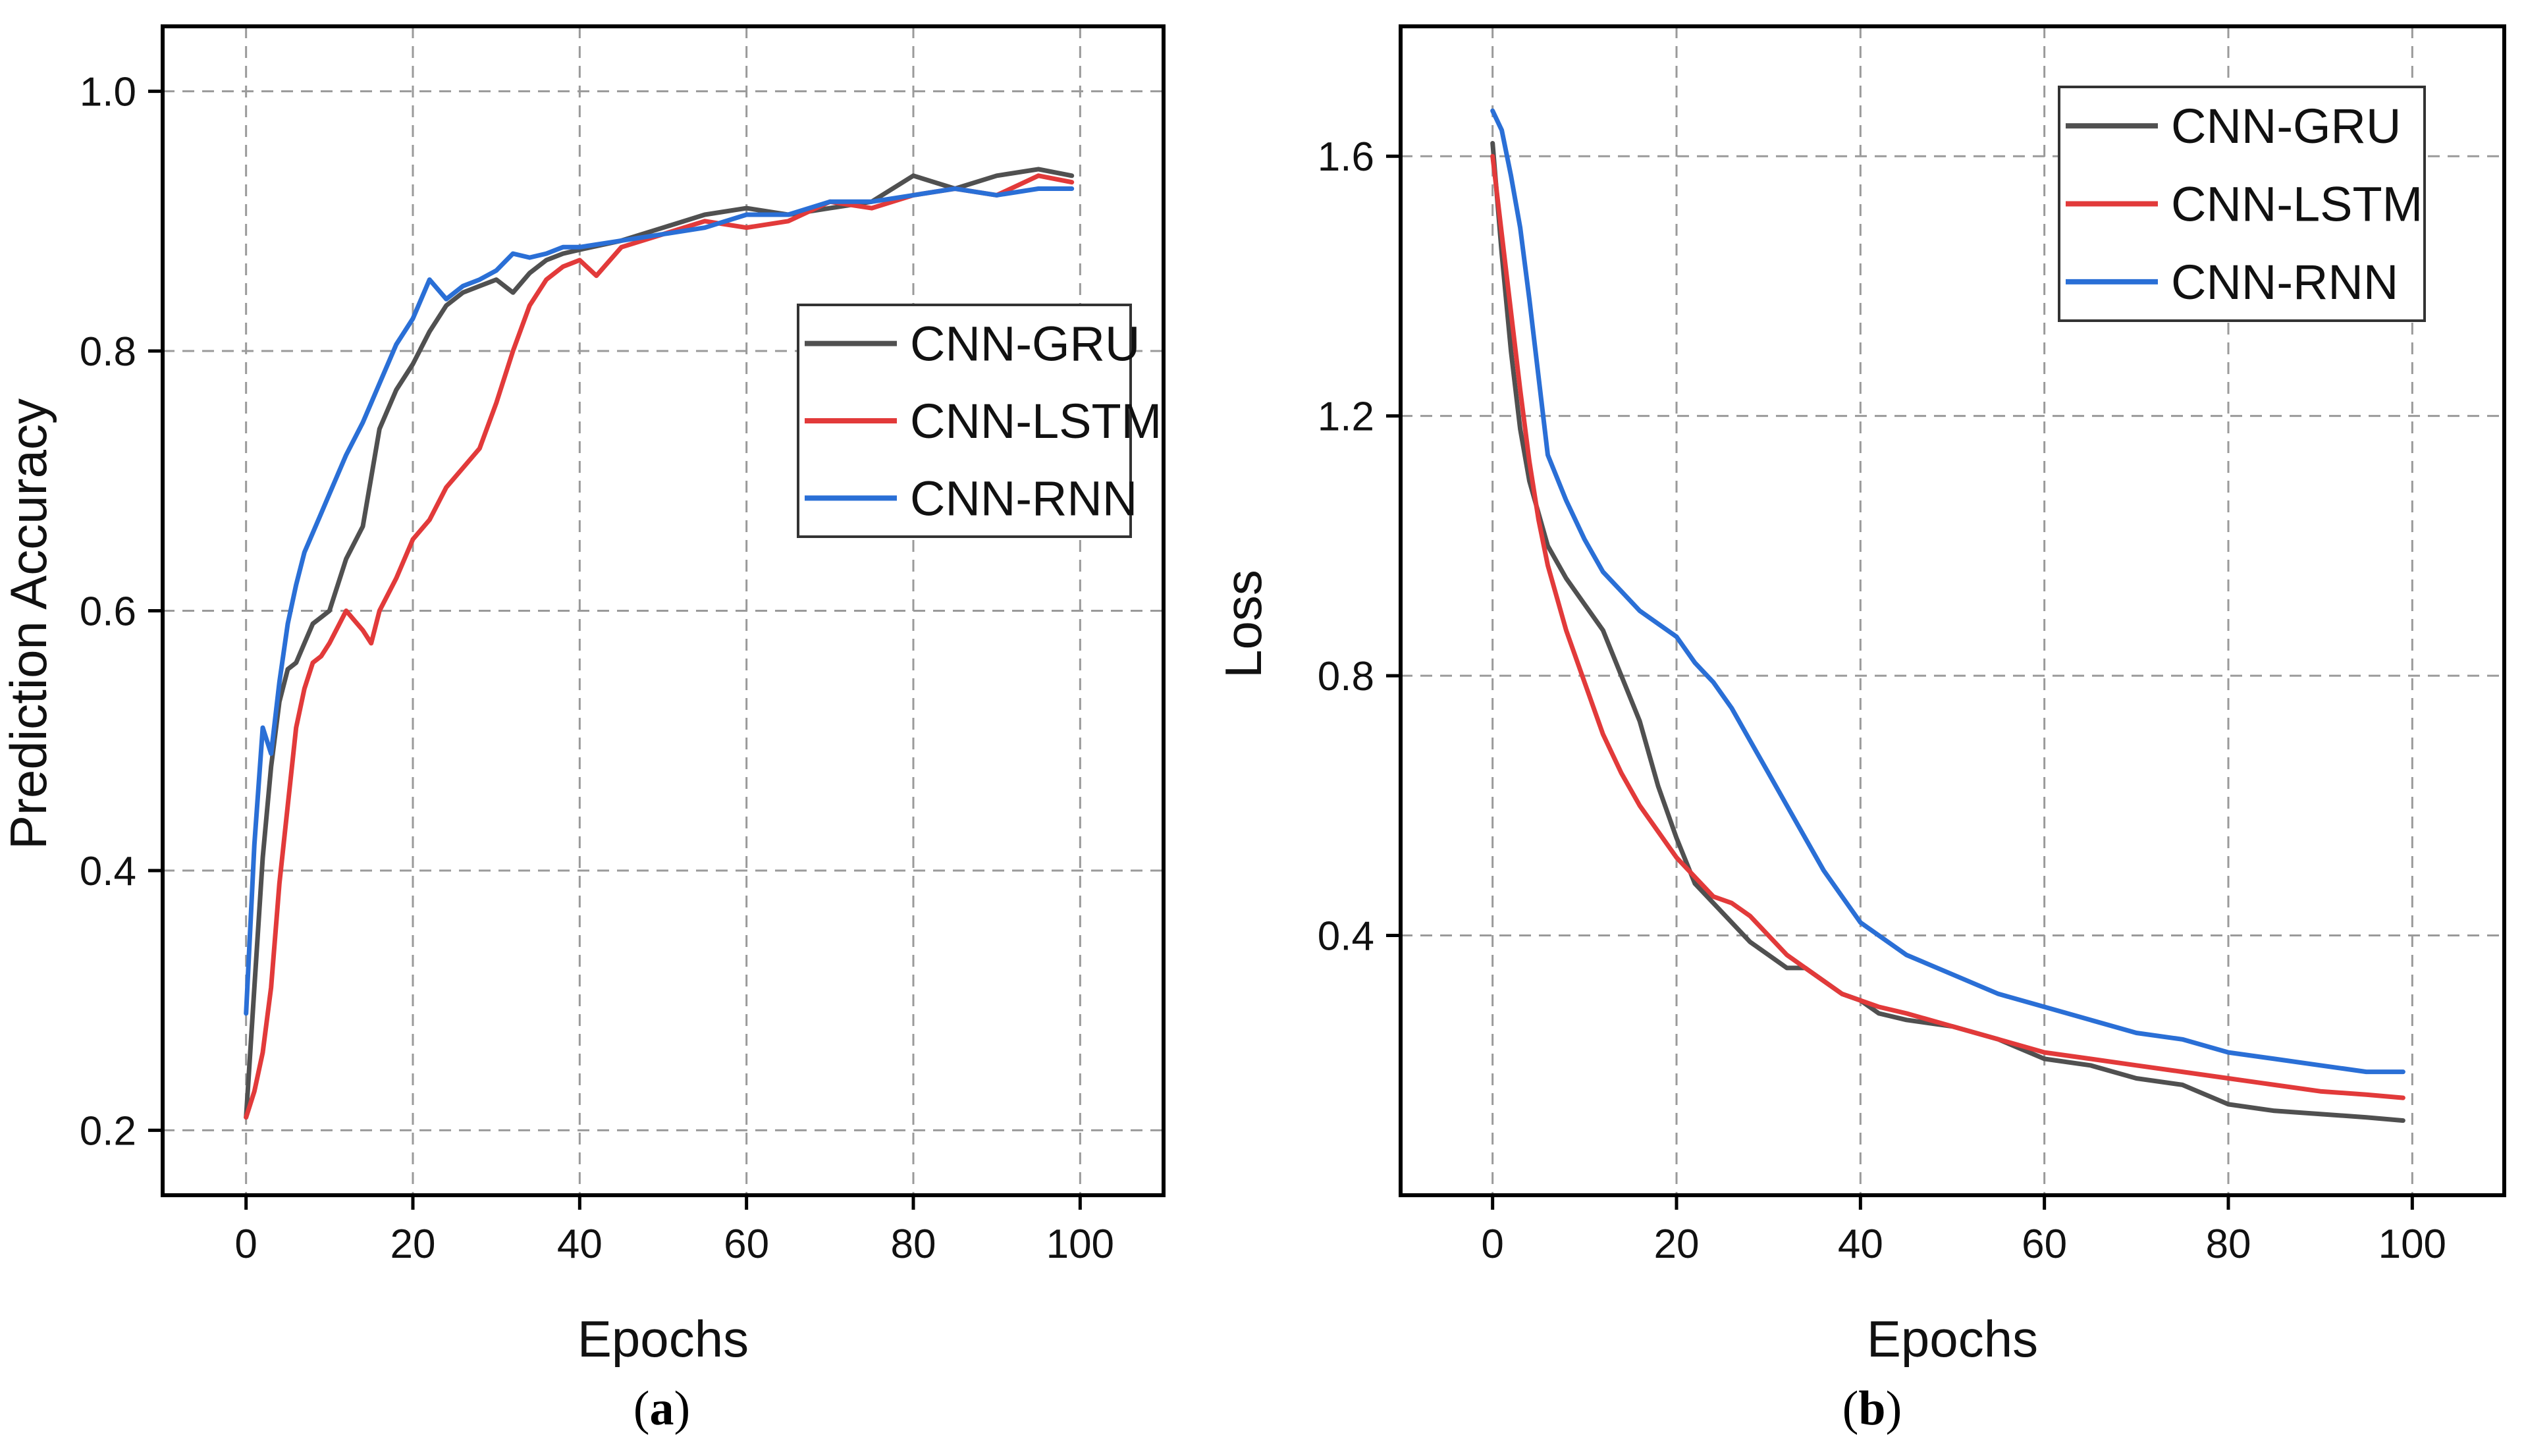 The width and height of the screenshot is (2524, 1456). I want to click on y-tick-label: 0.2, so click(108, 1131).